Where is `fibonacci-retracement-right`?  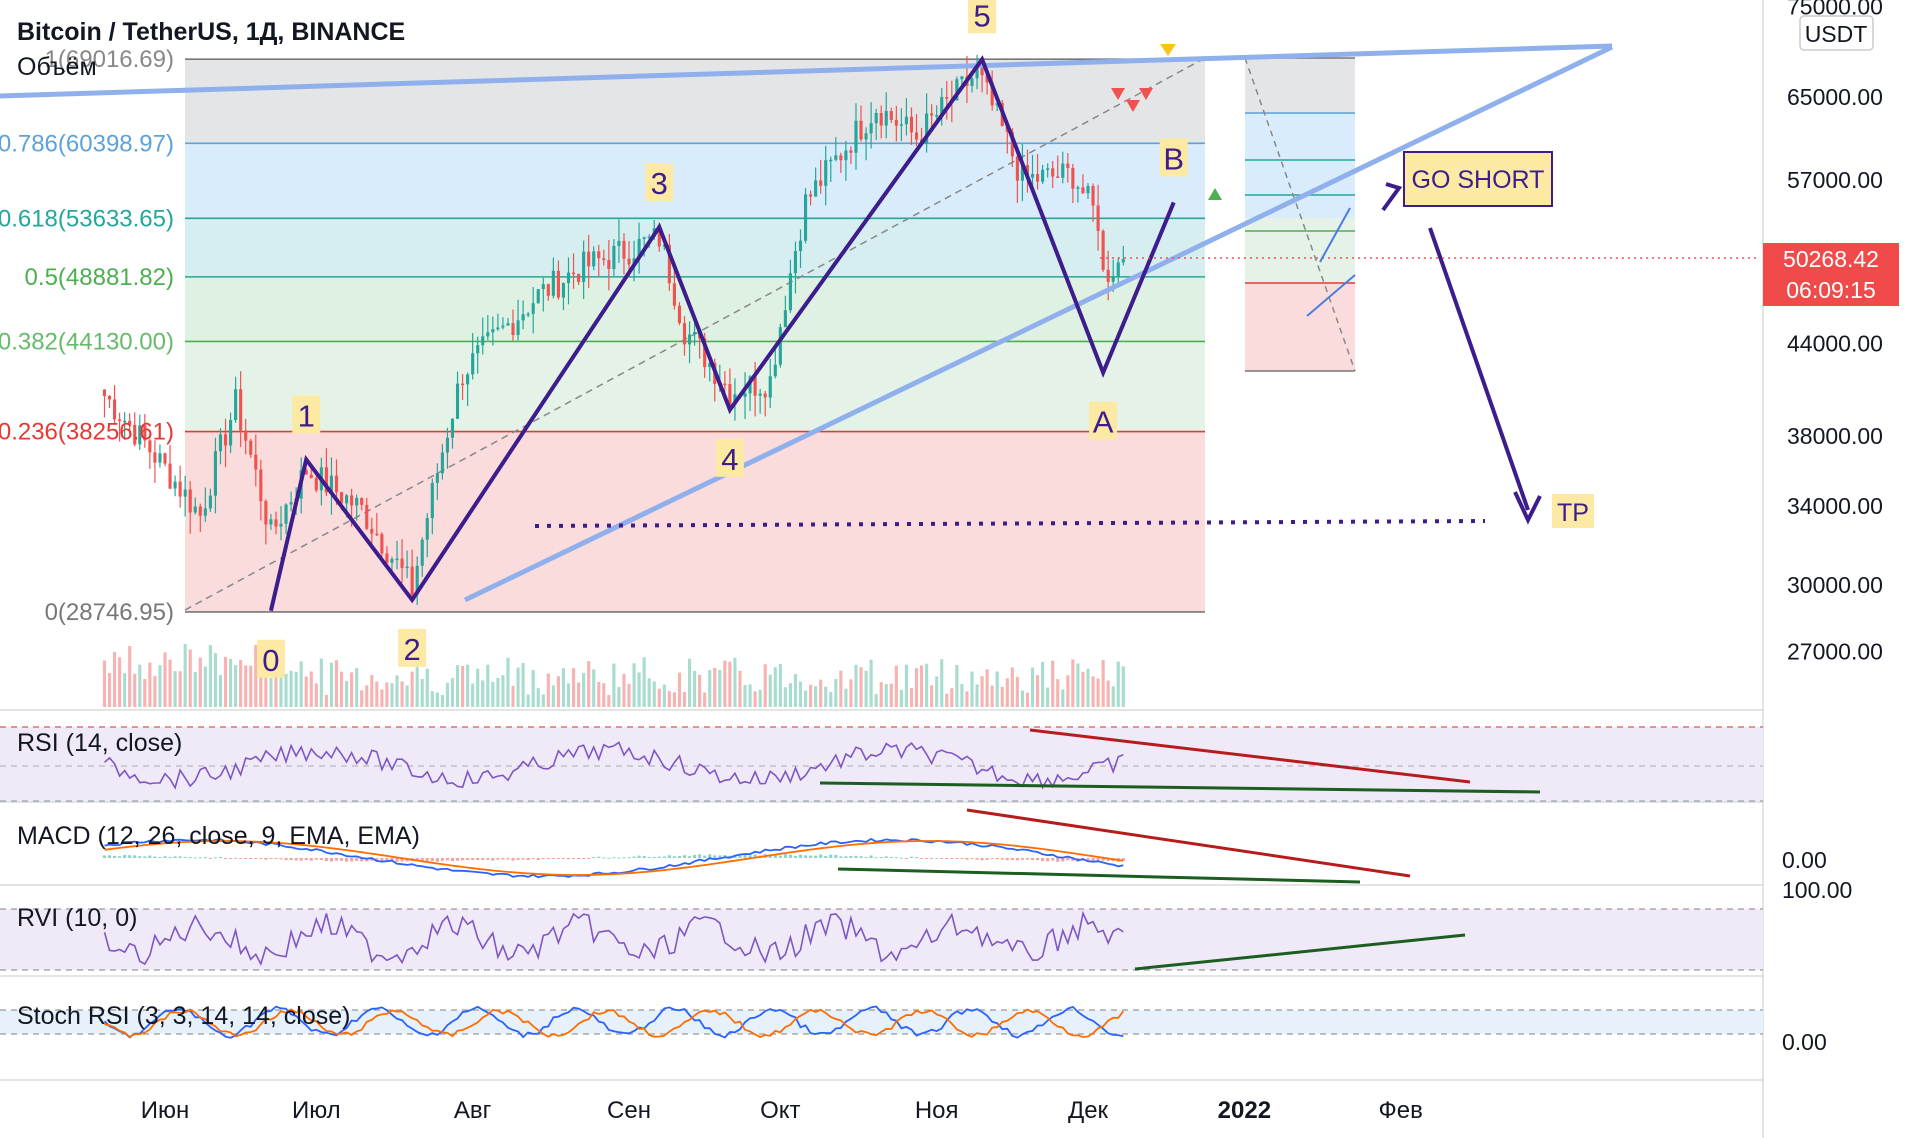 fibonacci-retracement-right is located at coordinates (1300, 214).